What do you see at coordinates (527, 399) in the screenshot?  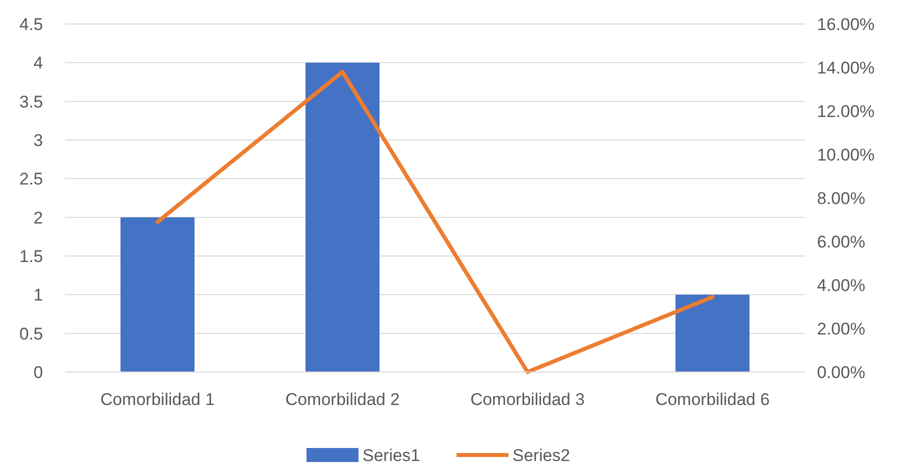 I see `x-tick-label: Comorbilidad 3` at bounding box center [527, 399].